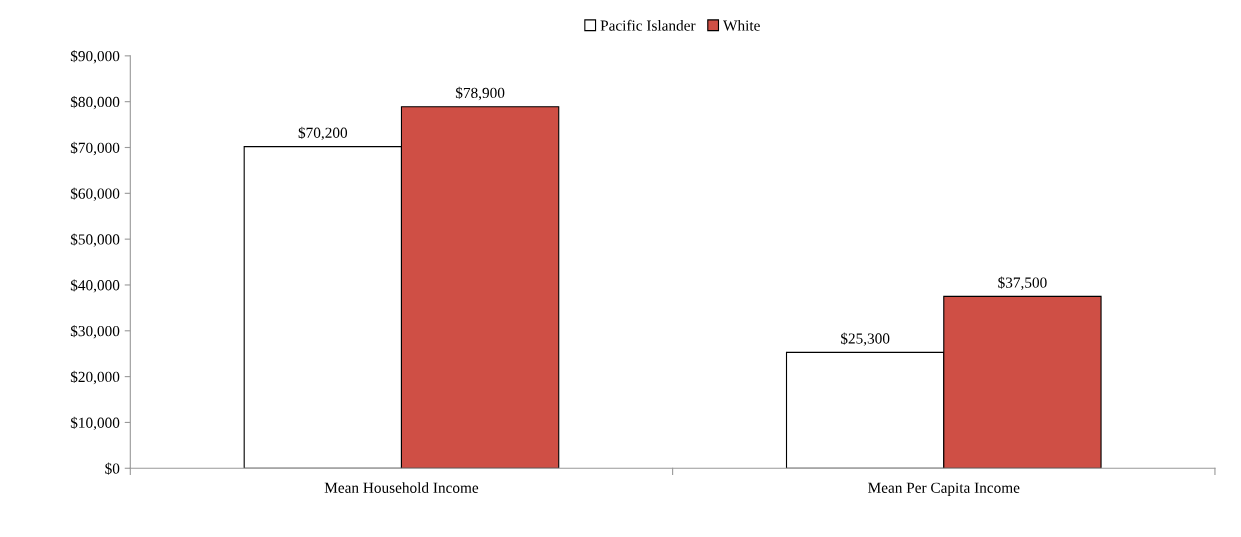 The height and width of the screenshot is (537, 1241). I want to click on y-tick-label: $40,000, so click(95, 286).